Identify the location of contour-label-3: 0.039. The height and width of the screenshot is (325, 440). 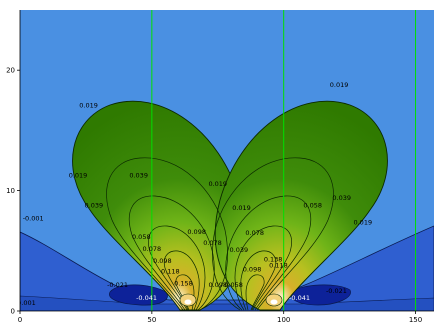
(138, 175).